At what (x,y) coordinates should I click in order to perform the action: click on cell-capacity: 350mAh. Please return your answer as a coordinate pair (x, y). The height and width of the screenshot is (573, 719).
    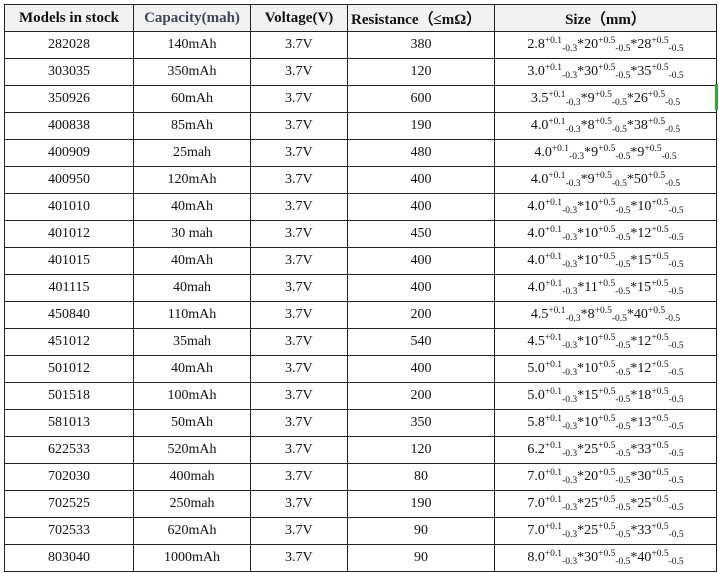
    Looking at the image, I should click on (192, 72).